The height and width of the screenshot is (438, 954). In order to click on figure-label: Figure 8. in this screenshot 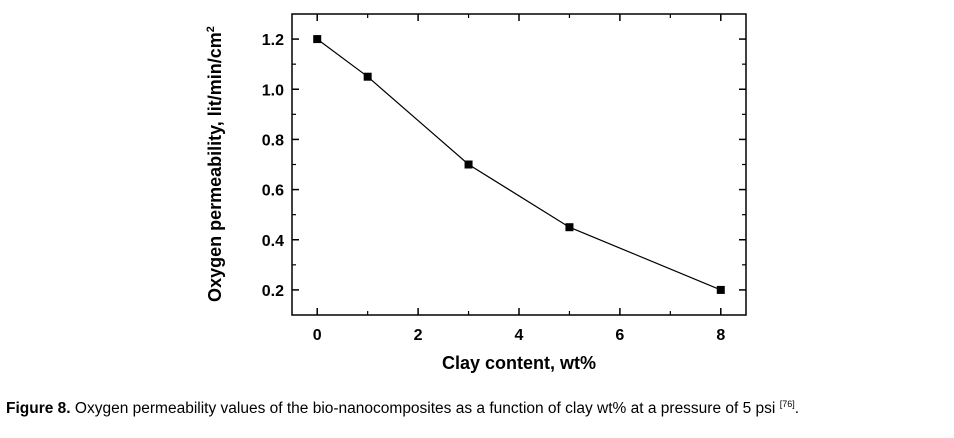, I will do `click(38, 409)`.